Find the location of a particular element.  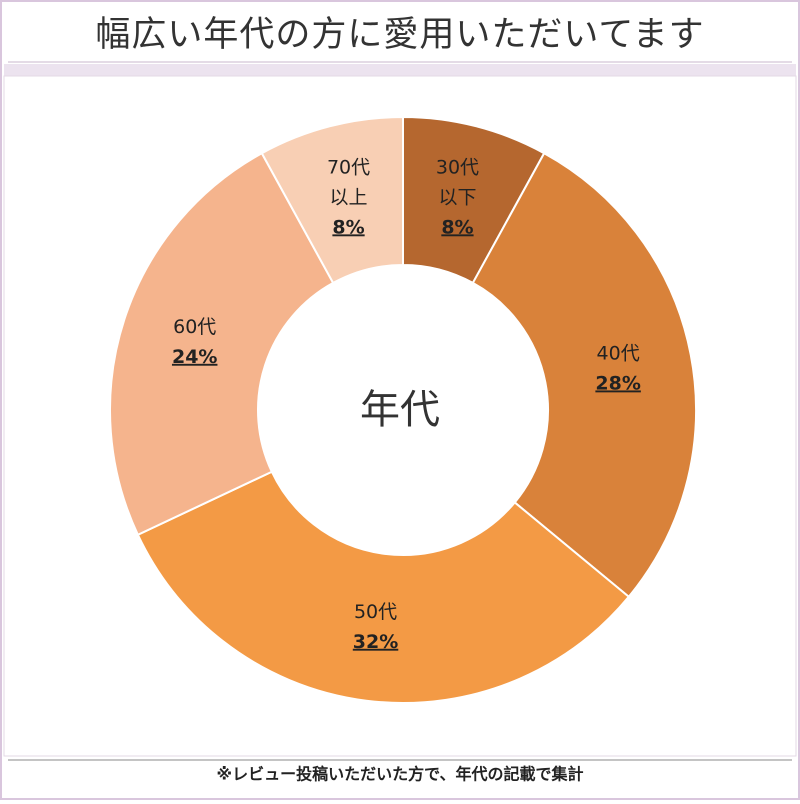

chart-title: 幅広い年代の方に愛用いただいてます is located at coordinates (399, 35).